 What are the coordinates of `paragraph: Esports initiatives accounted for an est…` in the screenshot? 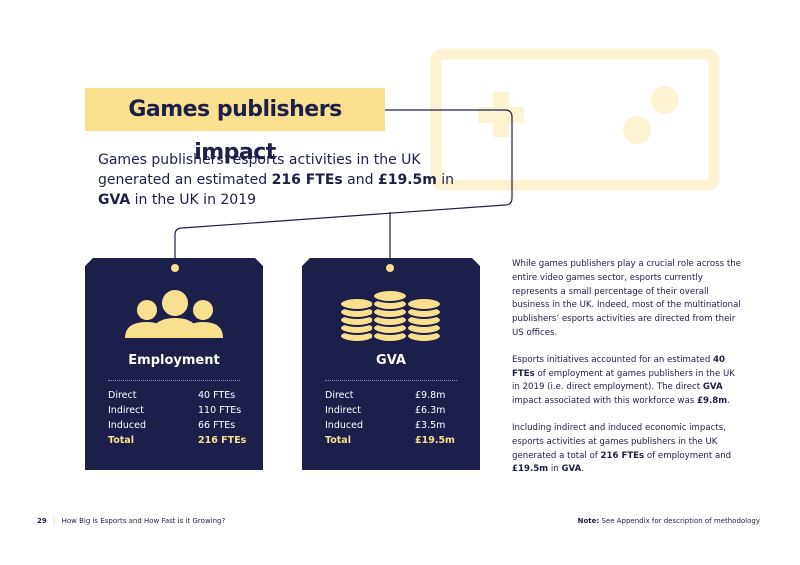 It's located at (628, 381).